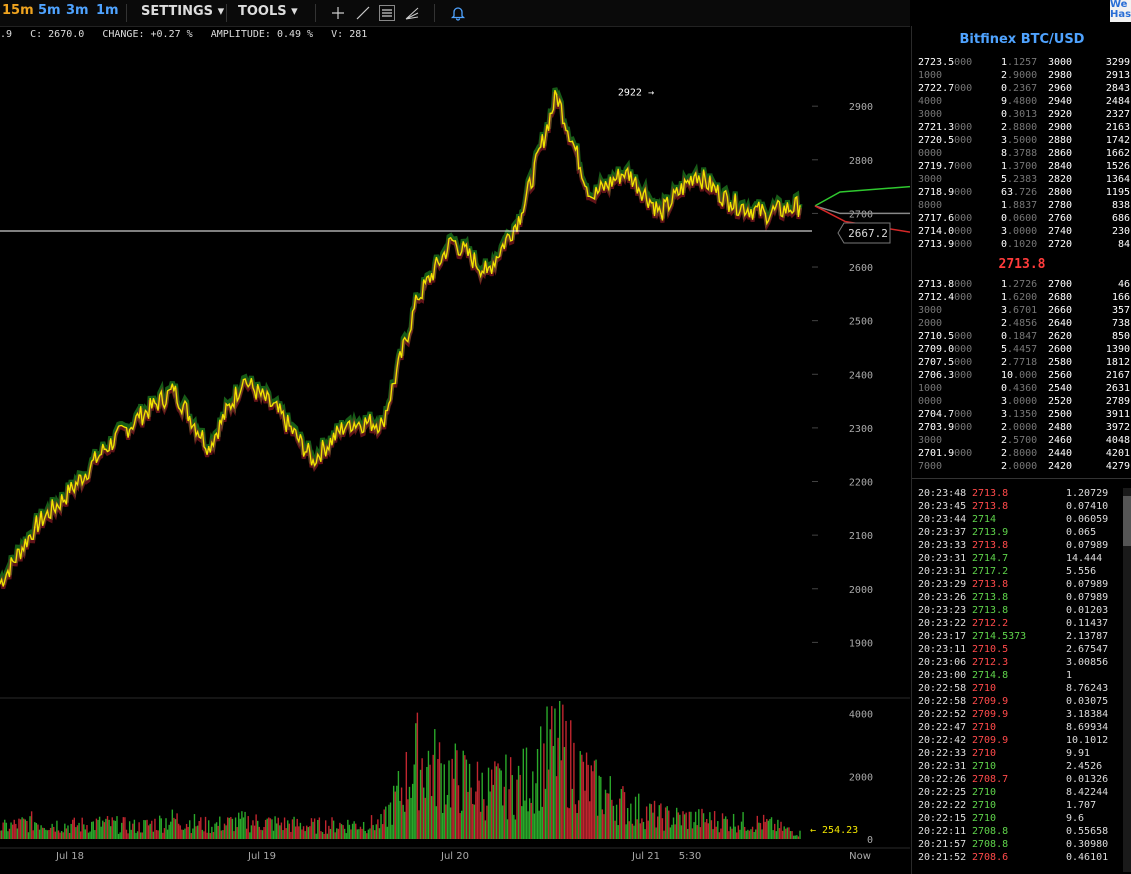  I want to click on ask-row: 2718.9000 63.726 2800 1195, so click(1021, 192).